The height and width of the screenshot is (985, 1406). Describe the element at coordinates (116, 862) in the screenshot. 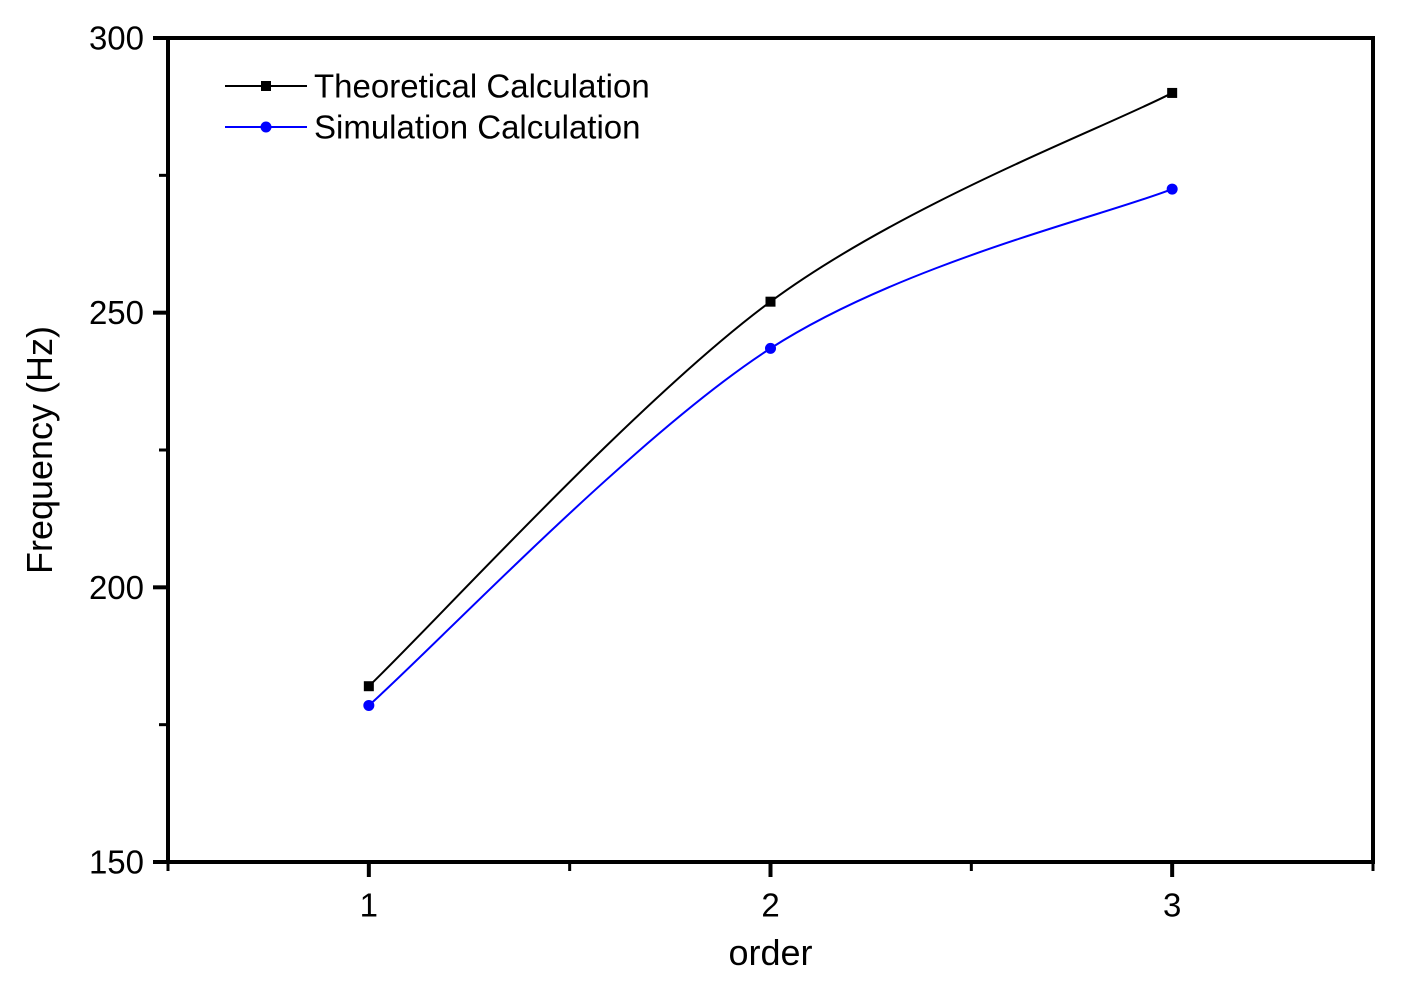

I see `y-tick-label: 150` at that location.